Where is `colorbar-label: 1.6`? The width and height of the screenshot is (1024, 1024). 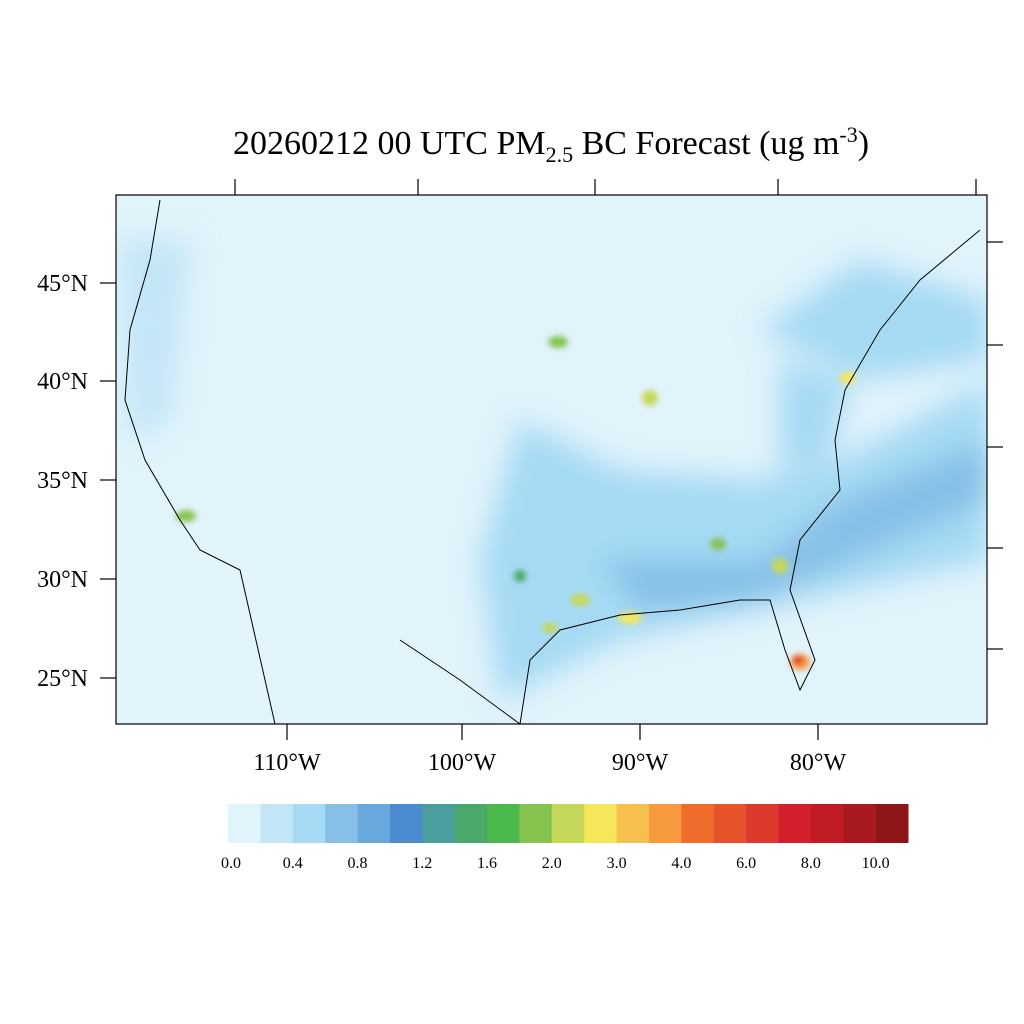 colorbar-label: 1.6 is located at coordinates (487, 863).